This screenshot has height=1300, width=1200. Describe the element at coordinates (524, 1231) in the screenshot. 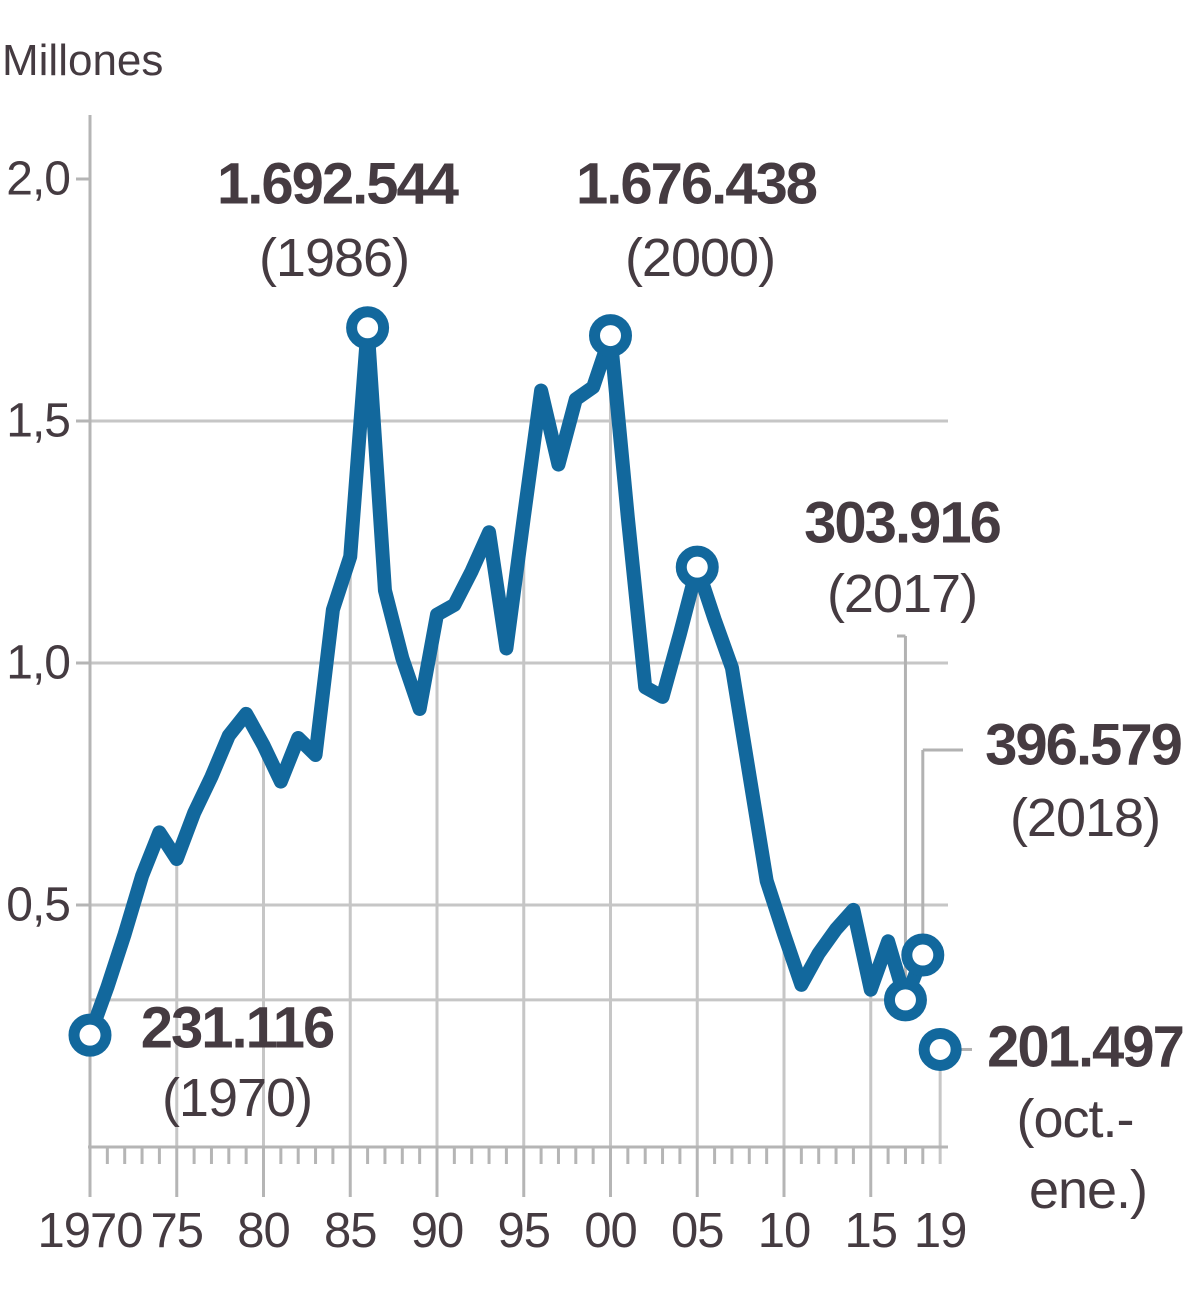

I see `x-axis-label: 95` at that location.